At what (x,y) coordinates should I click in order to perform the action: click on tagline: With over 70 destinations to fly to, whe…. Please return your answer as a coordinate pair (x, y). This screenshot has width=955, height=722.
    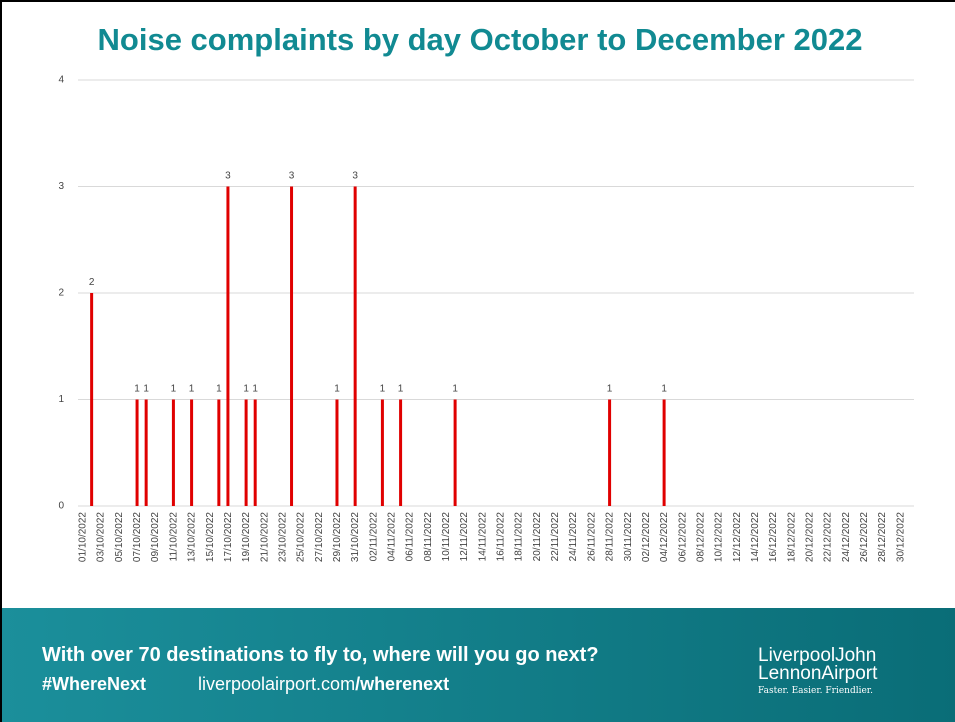
    Looking at the image, I should click on (320, 655).